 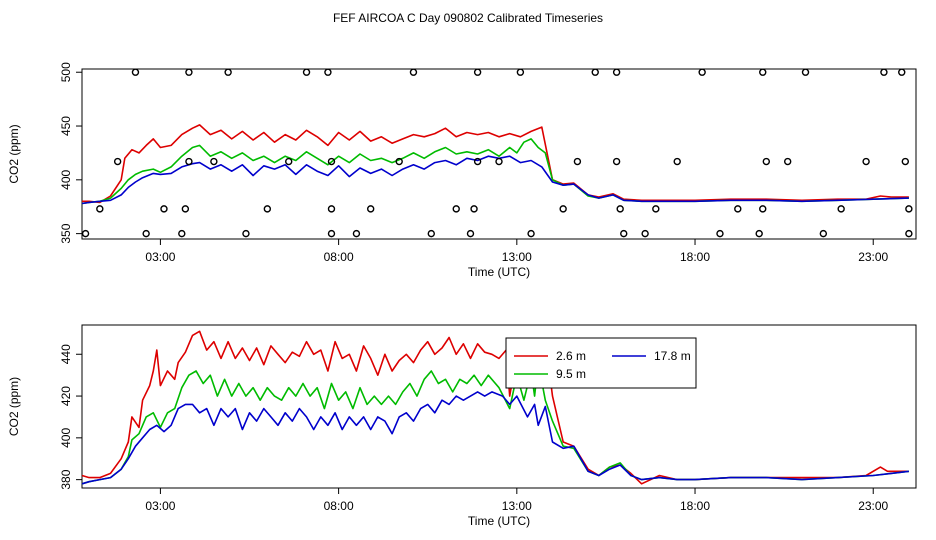 I want to click on legend-label: 17.8 m, so click(x=672, y=356).